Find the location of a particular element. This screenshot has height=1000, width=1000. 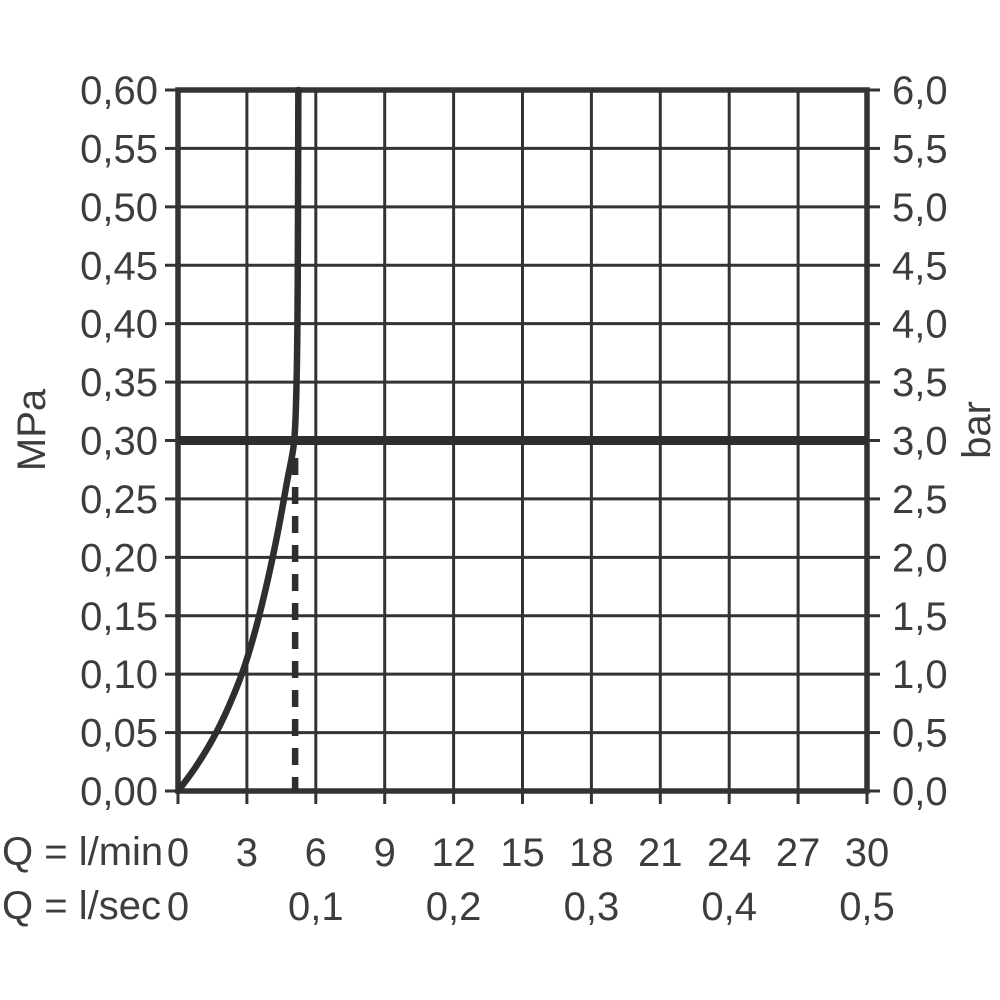

x-axis-lmin-unit-label: Q = l/min is located at coordinates (83, 852).